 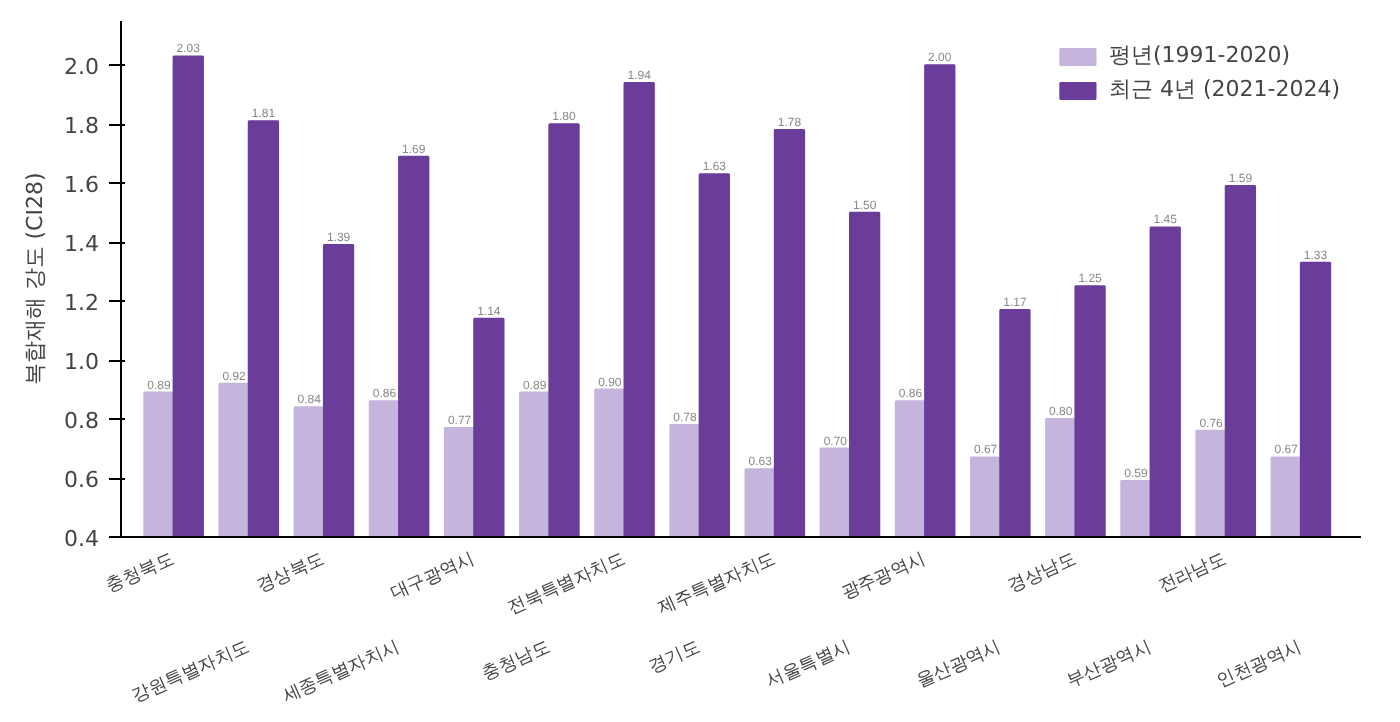 I want to click on y-axis-title: 복합재해 강도 (CI28), so click(x=35, y=279).